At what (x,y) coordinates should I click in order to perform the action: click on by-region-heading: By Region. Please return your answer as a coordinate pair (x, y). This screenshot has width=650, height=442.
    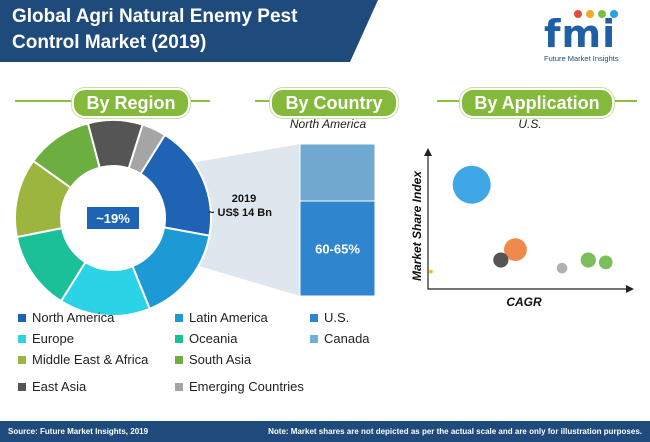
    Looking at the image, I should click on (131, 103).